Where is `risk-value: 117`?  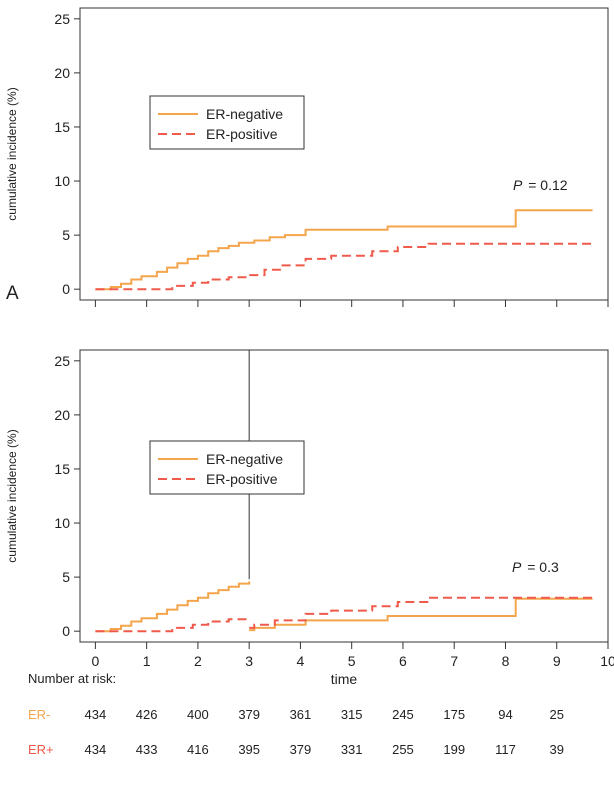
risk-value: 117 is located at coordinates (505, 749).